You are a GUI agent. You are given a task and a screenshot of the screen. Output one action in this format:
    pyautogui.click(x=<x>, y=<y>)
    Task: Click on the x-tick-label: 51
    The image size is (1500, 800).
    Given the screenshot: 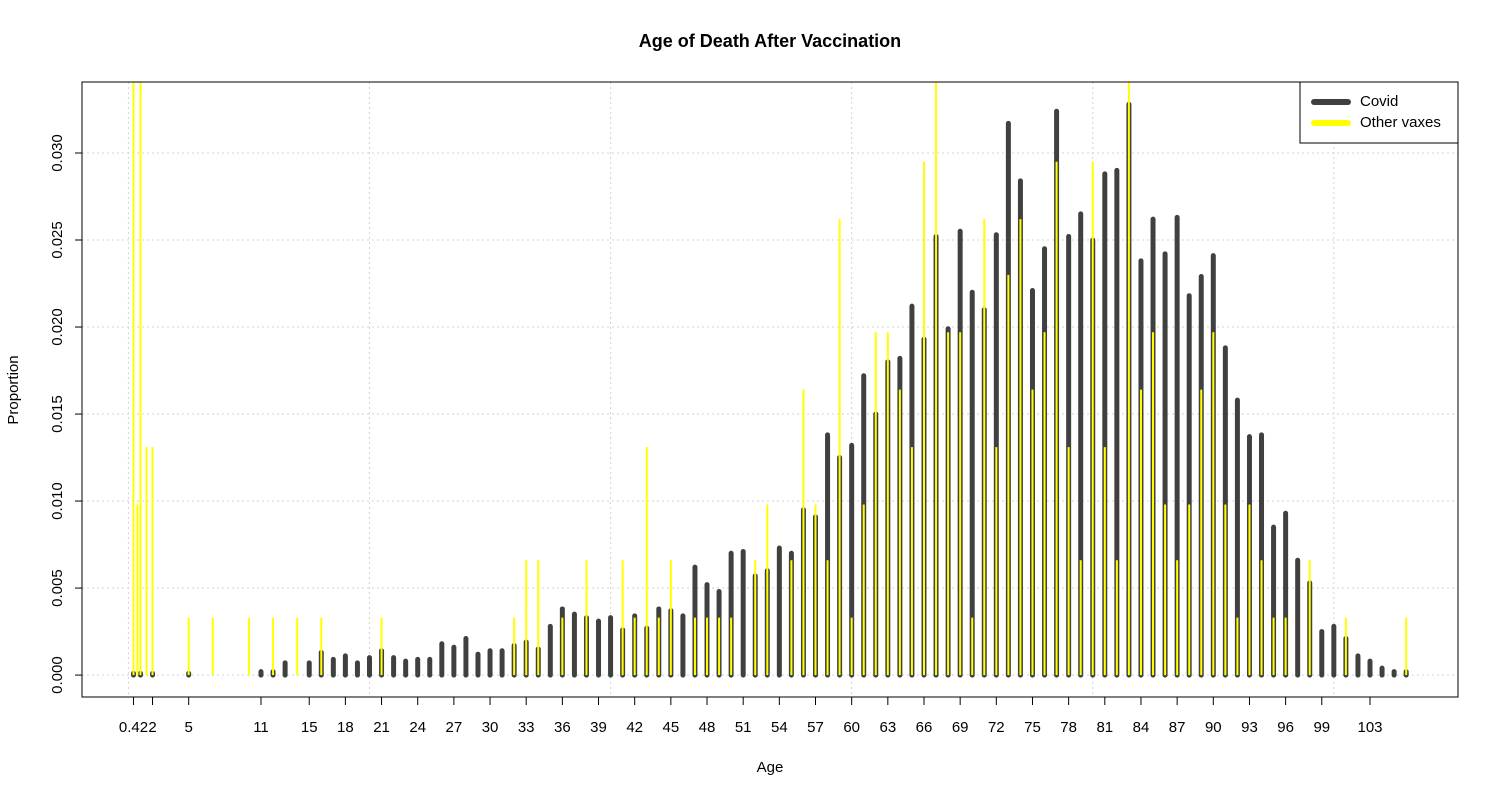 What is the action you would take?
    pyautogui.click(x=743, y=727)
    